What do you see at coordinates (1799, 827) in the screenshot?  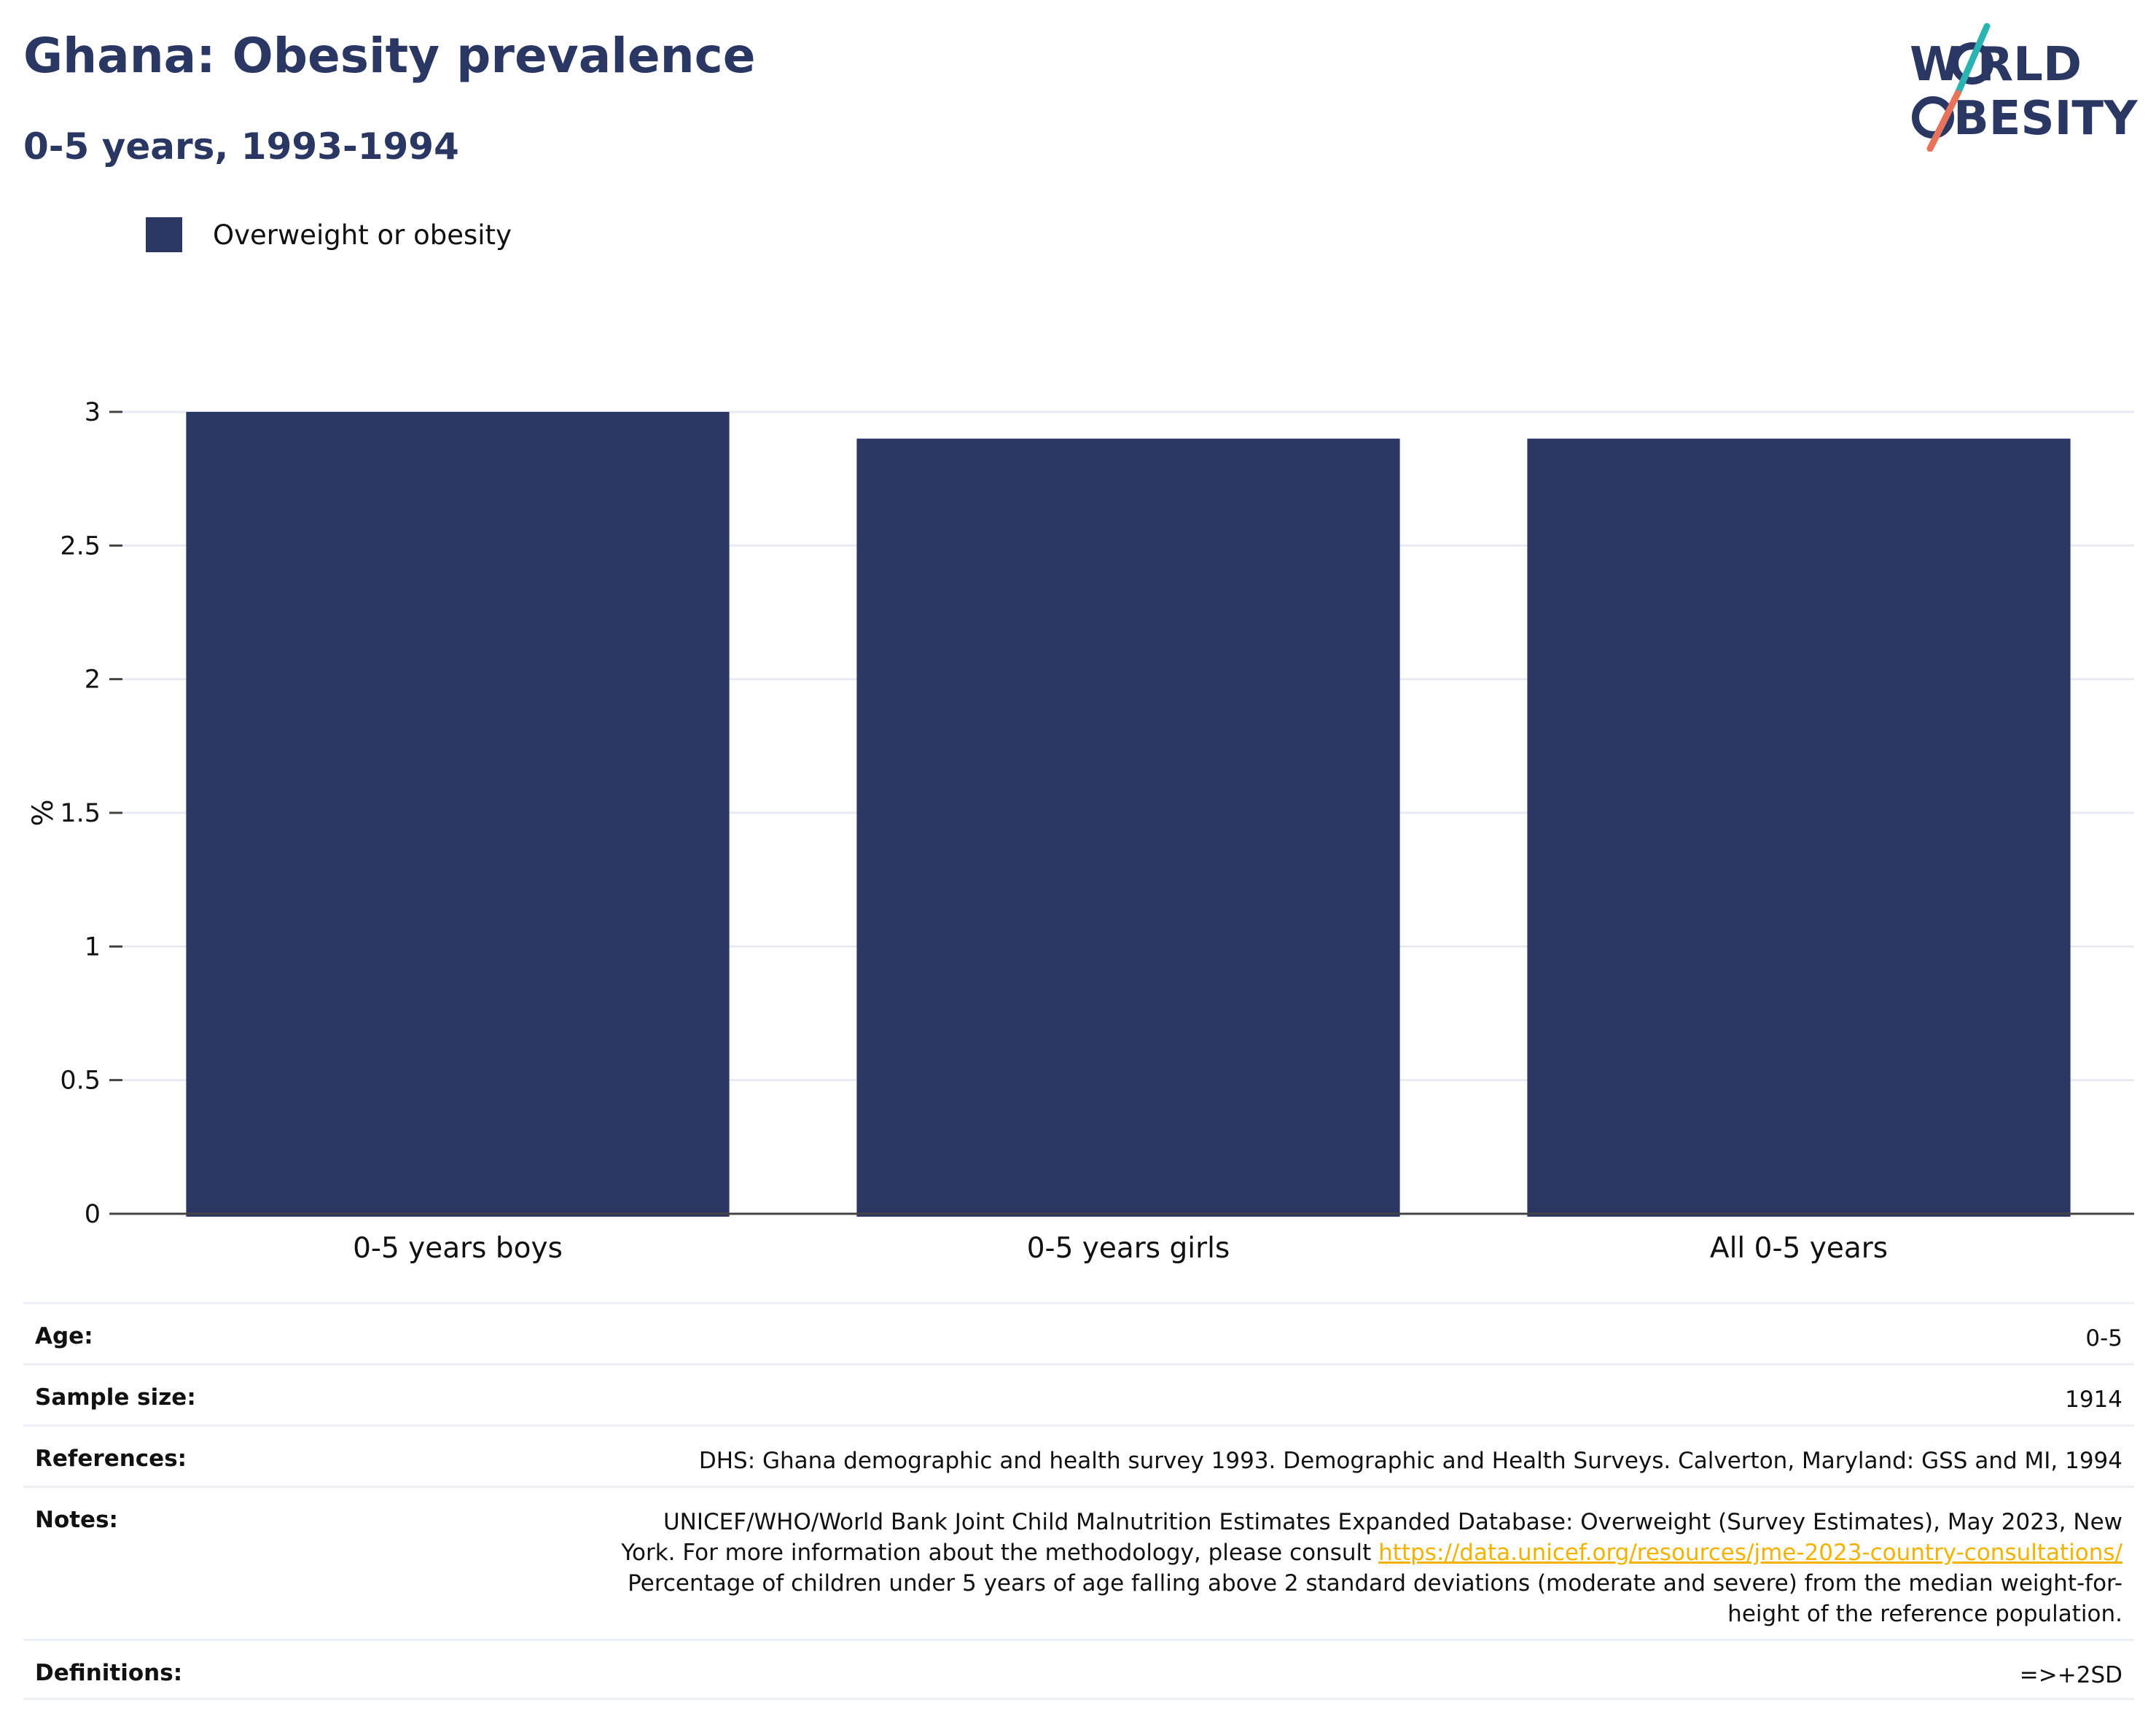 I see `bar-all-0-5-years` at bounding box center [1799, 827].